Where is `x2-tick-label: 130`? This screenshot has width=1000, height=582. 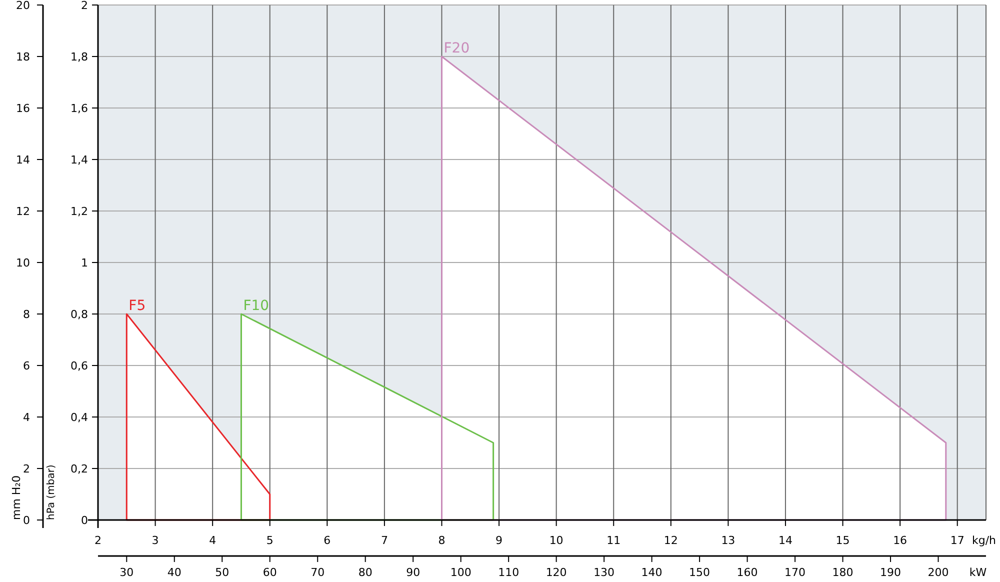 x2-tick-label: 130 is located at coordinates (604, 572).